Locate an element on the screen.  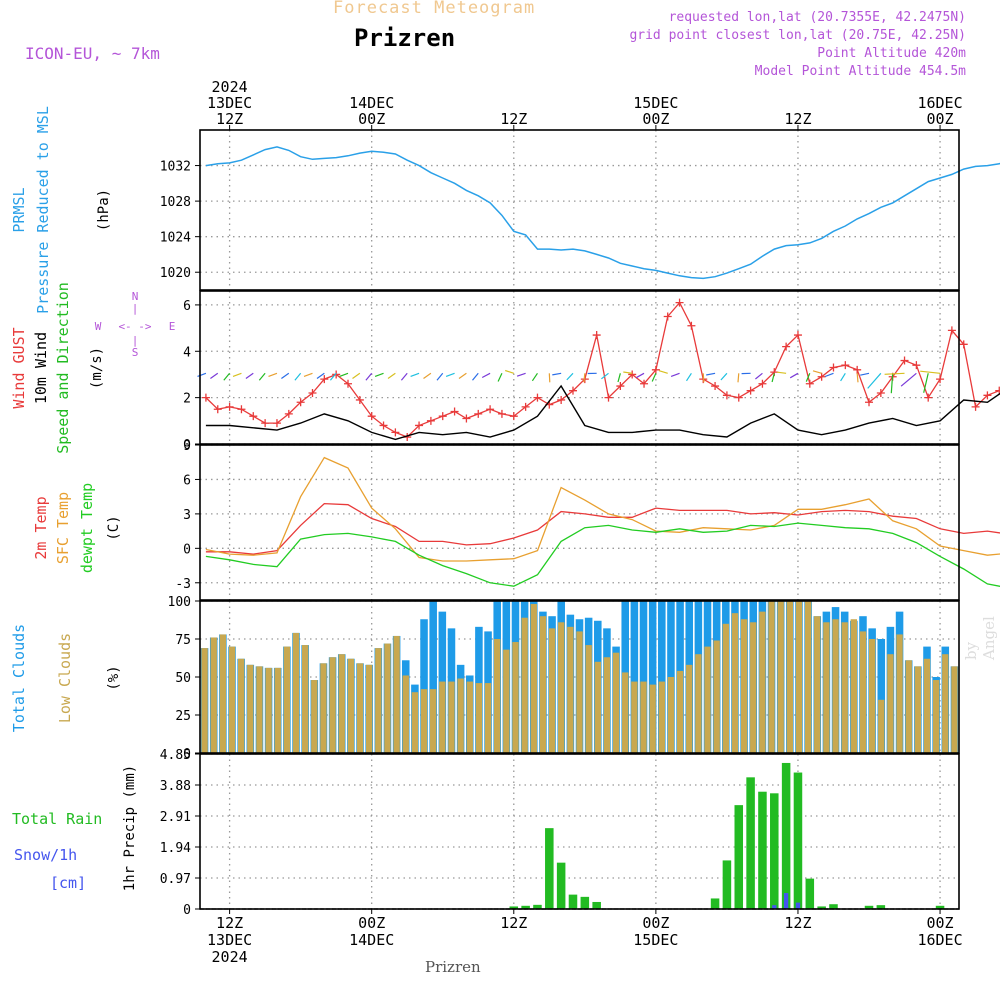
y-tick-label: 1020 is located at coordinates (175, 273).